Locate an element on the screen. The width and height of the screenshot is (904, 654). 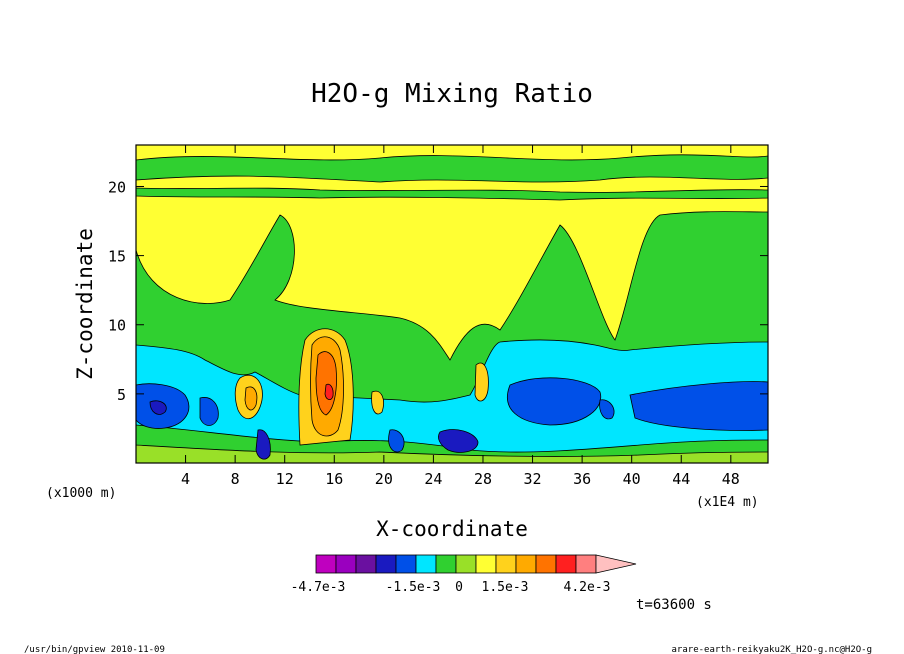
band-orange-left is located at coordinates (251, 398).